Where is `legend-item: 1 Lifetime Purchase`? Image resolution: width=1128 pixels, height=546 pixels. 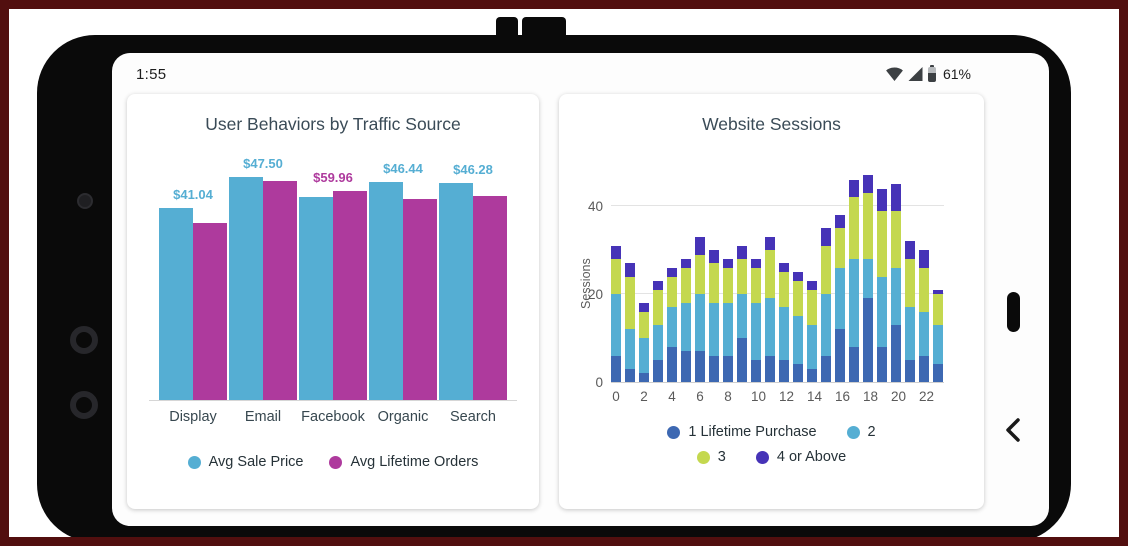 legend-item: 1 Lifetime Purchase is located at coordinates (742, 432).